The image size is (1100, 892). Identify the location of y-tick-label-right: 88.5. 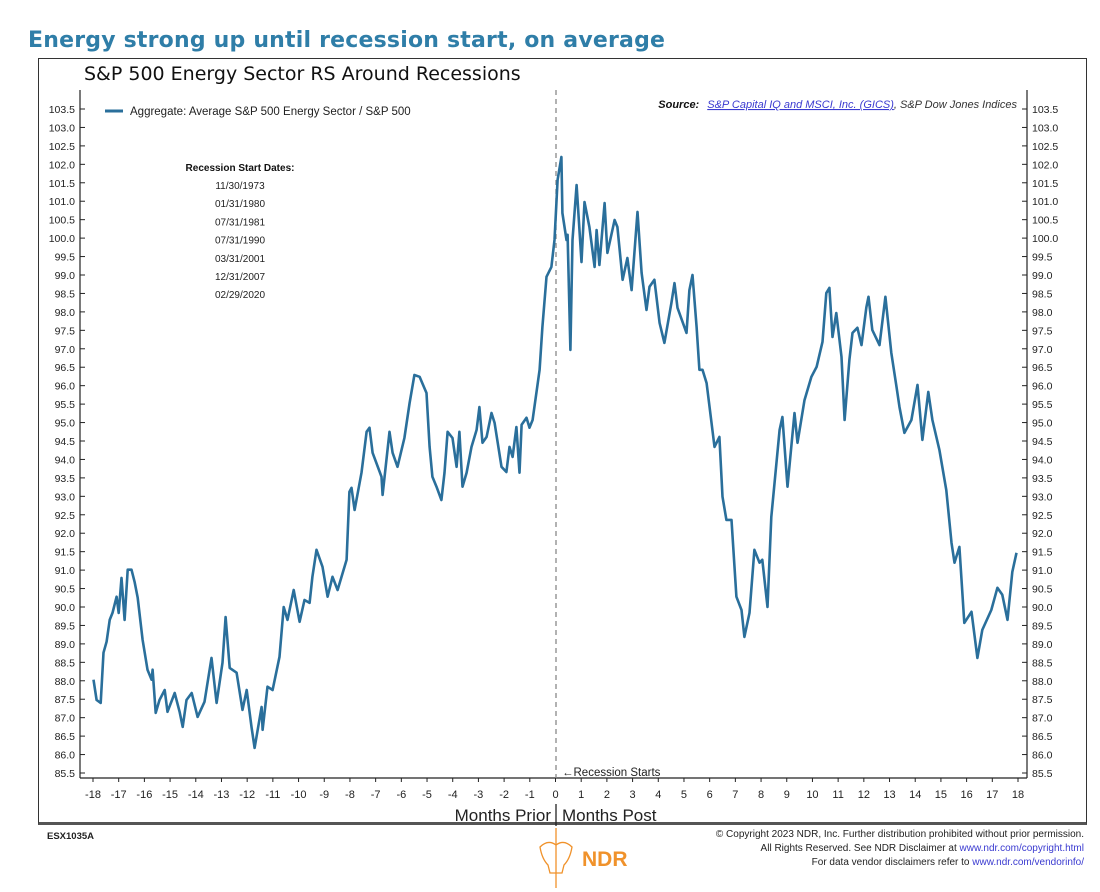
(1042, 663).